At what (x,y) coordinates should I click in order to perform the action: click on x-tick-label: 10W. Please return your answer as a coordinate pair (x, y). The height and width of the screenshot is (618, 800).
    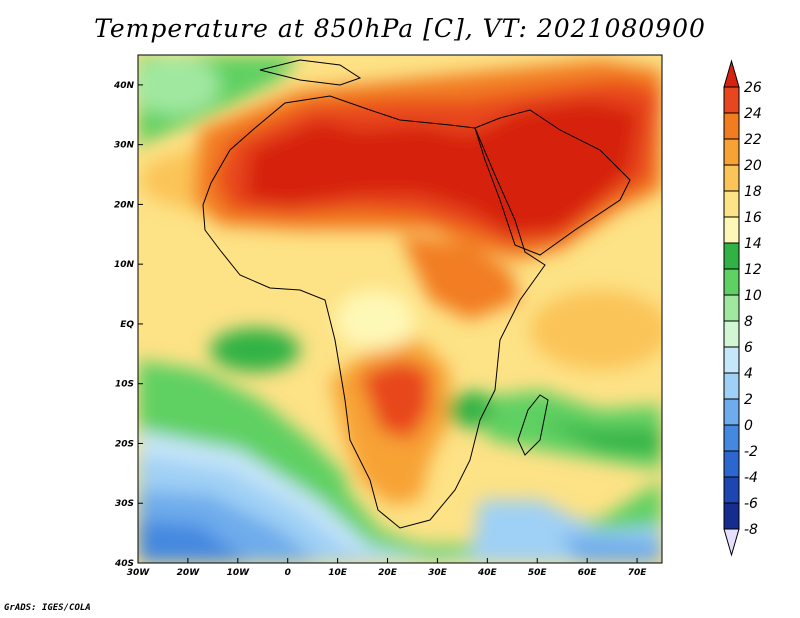
    Looking at the image, I should click on (239, 573).